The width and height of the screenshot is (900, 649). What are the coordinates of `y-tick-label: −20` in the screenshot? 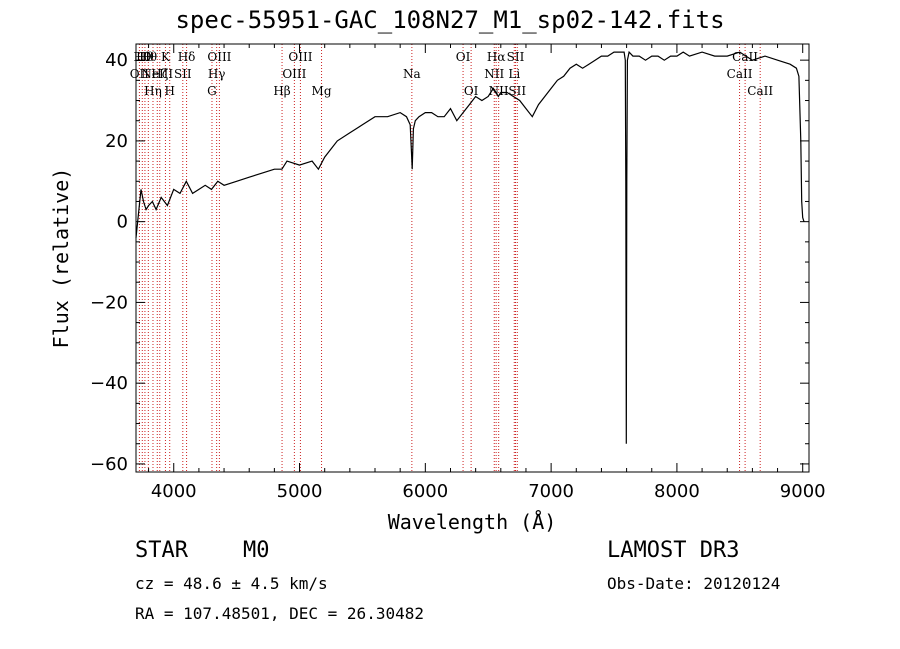 It's located at (109, 302).